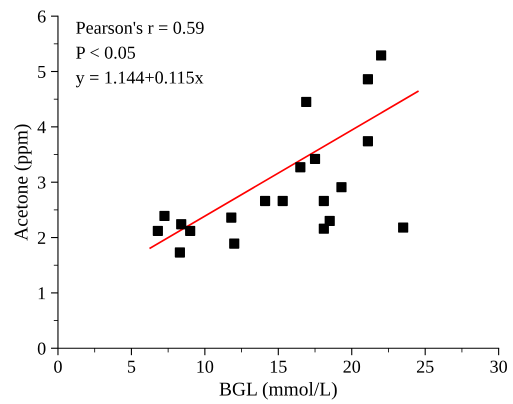  Describe the element at coordinates (42, 16) in the screenshot. I see `y-tick-label: 6` at that location.